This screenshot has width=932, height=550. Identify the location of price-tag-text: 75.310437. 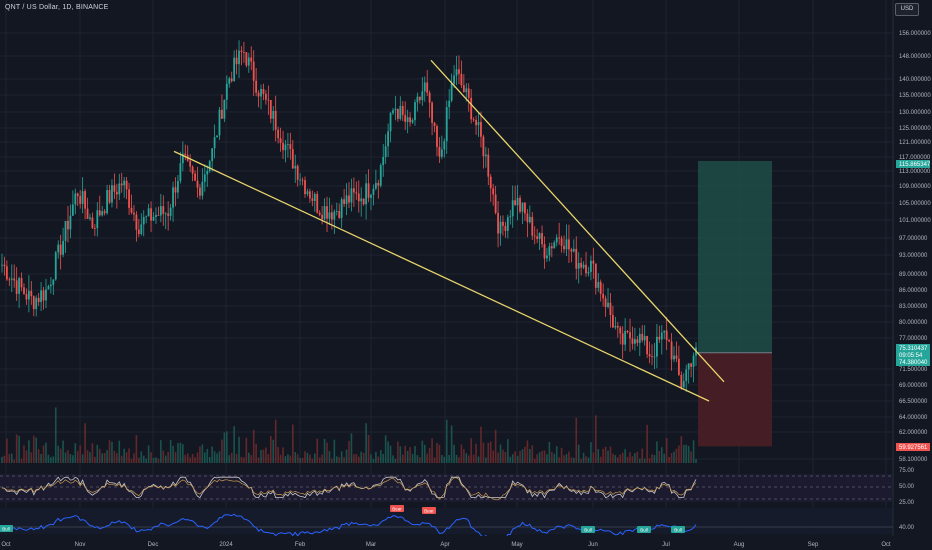
(913, 349).